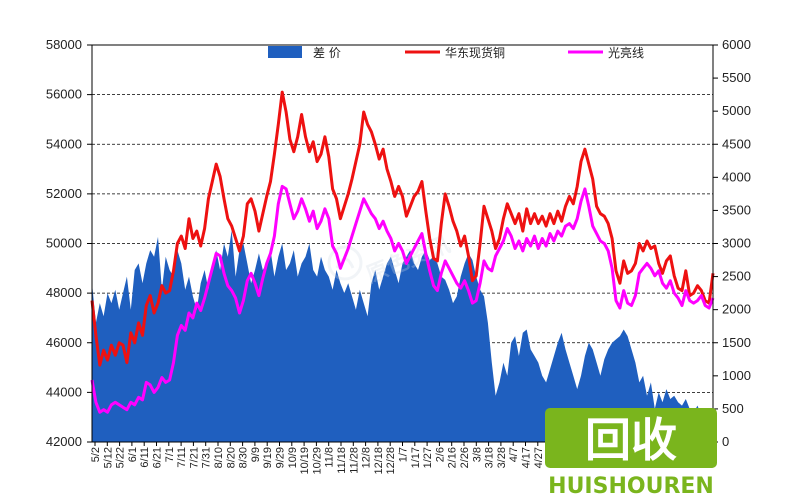 This screenshot has width=800, height=504. What do you see at coordinates (268, 457) in the screenshot?
I see `x-tick-label-14: 9/19` at bounding box center [268, 457].